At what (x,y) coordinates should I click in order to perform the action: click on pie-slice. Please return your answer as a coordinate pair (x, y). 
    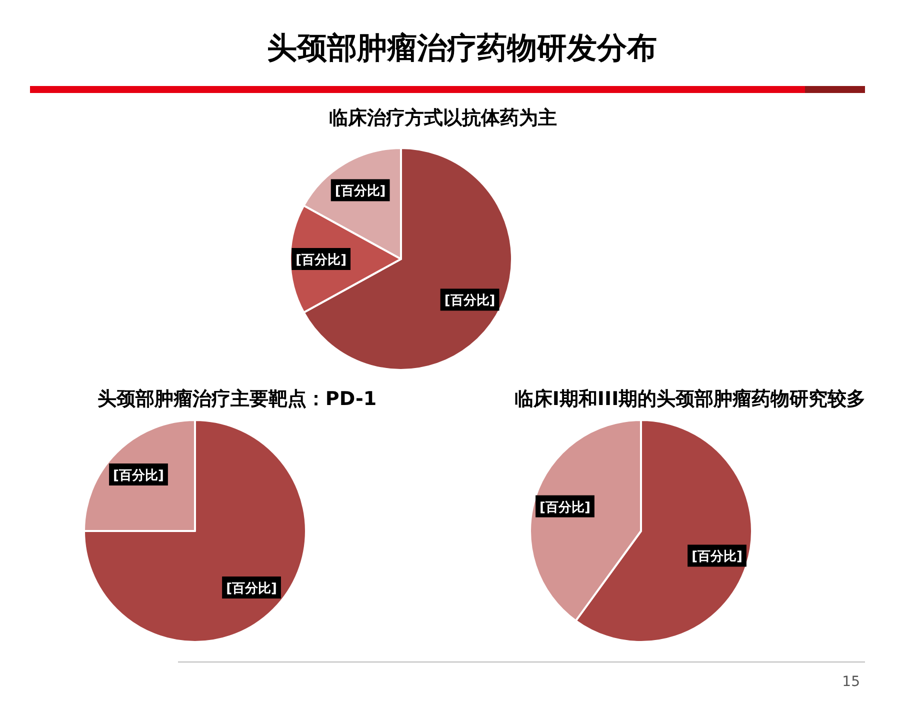
    Looking at the image, I should click on (195, 531).